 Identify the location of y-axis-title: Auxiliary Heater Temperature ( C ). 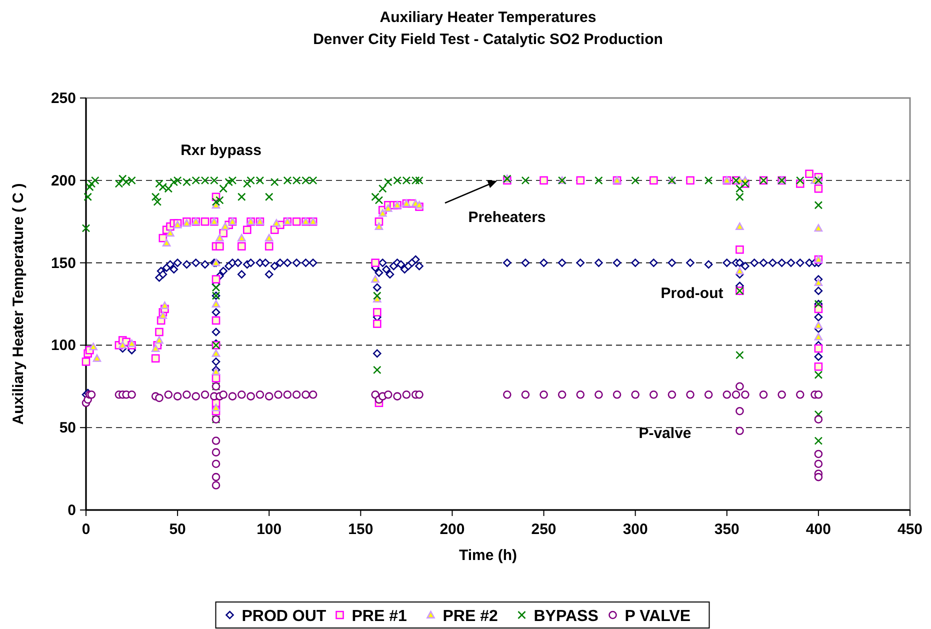
(18, 304).